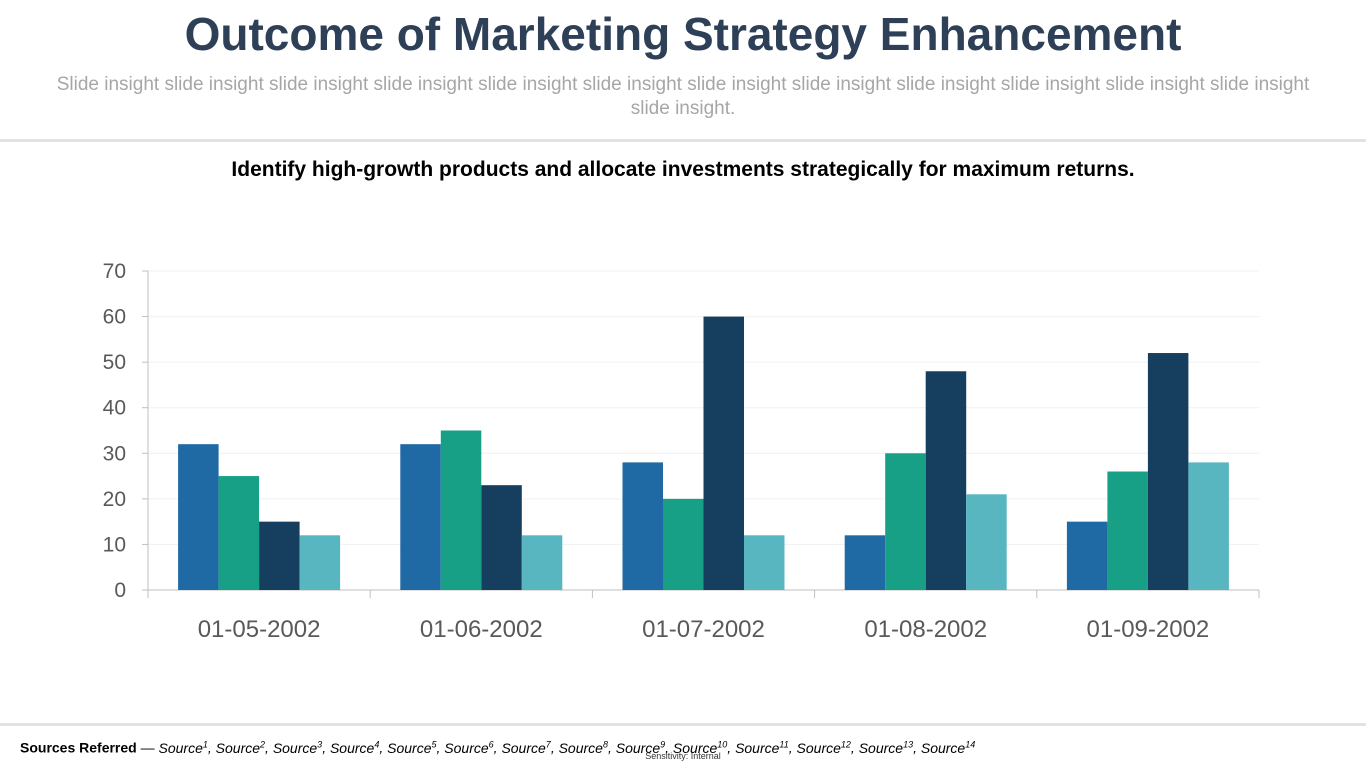 This screenshot has width=1366, height=768. What do you see at coordinates (762, 747) in the screenshot?
I see `source-ref: Source11` at bounding box center [762, 747].